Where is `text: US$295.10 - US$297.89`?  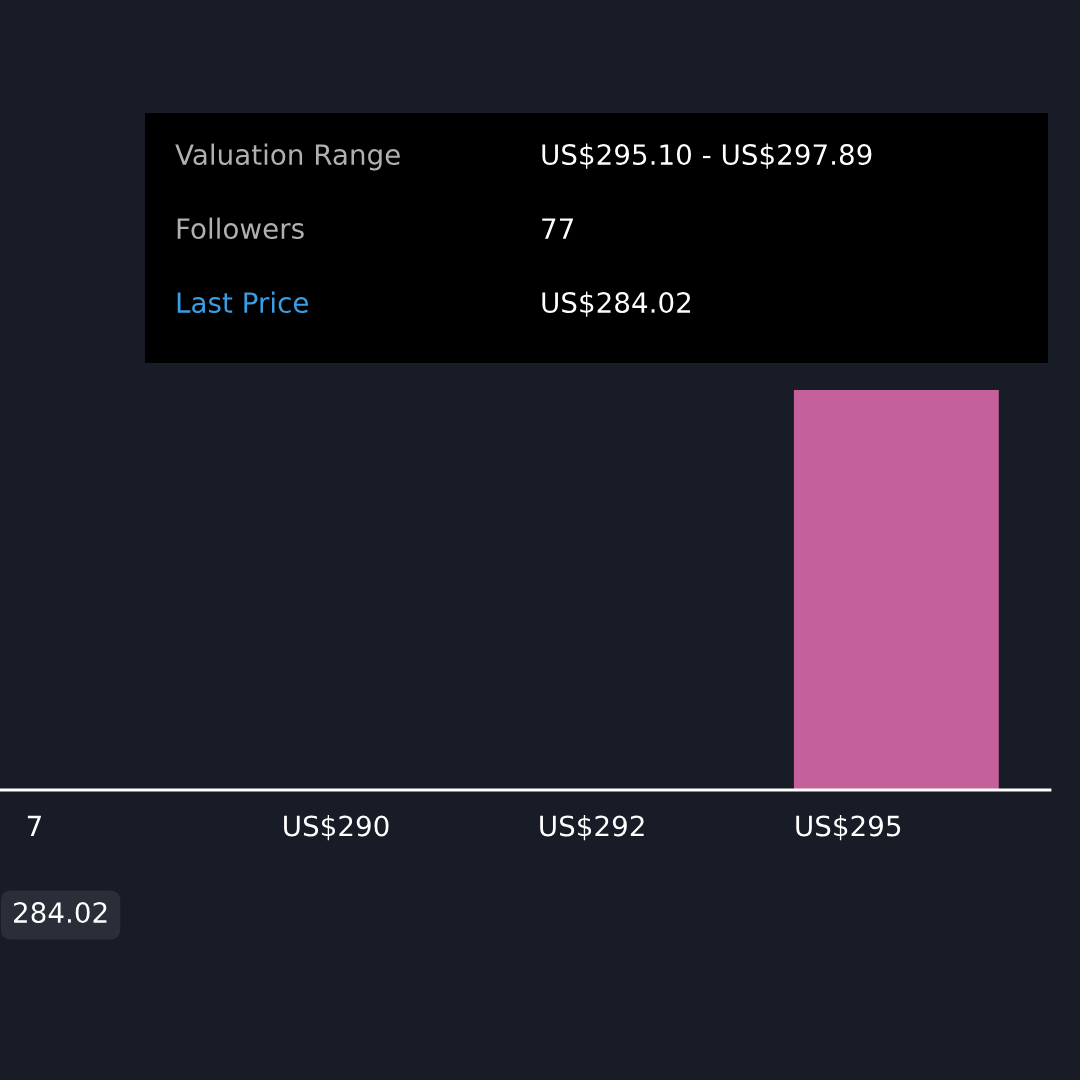
text: US$295.10 - US$297.89 is located at coordinates (707, 156).